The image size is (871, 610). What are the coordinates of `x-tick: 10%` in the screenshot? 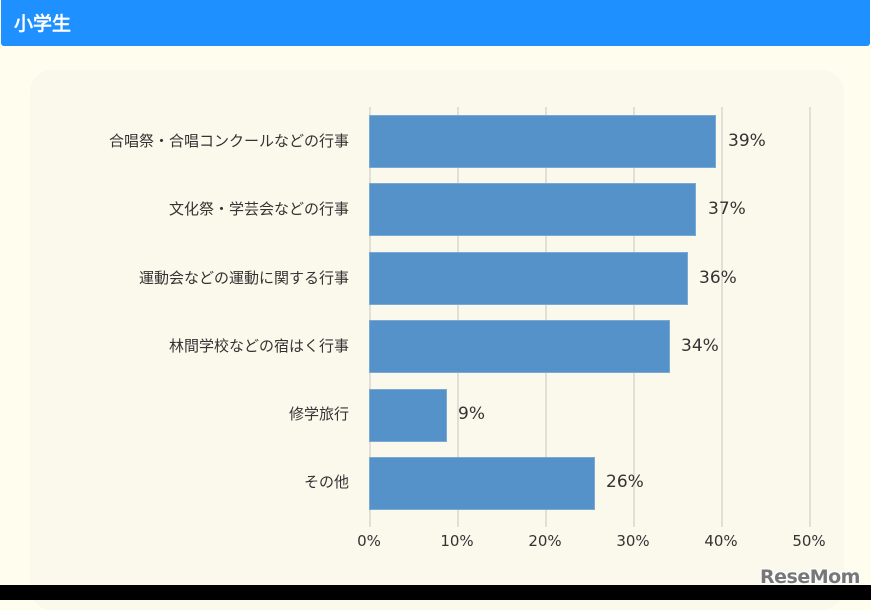 It's located at (457, 541).